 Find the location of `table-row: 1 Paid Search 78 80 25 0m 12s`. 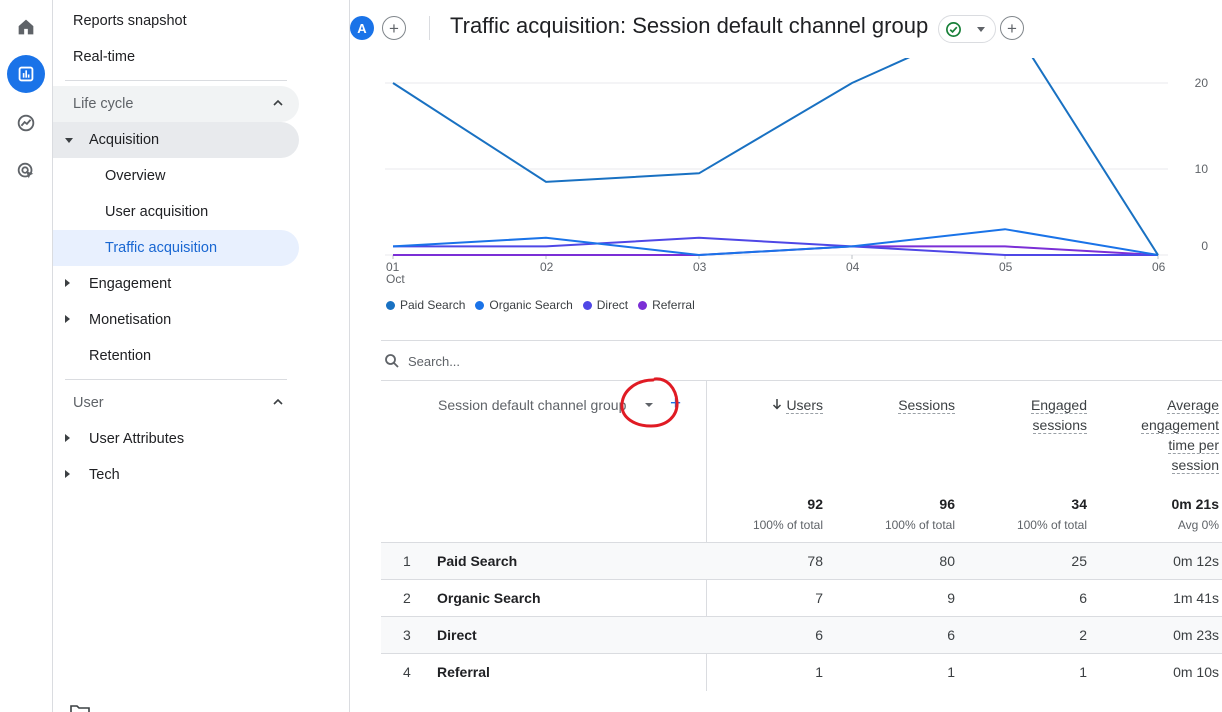

table-row: 1 Paid Search 78 80 25 0m 12s is located at coordinates (801, 560).